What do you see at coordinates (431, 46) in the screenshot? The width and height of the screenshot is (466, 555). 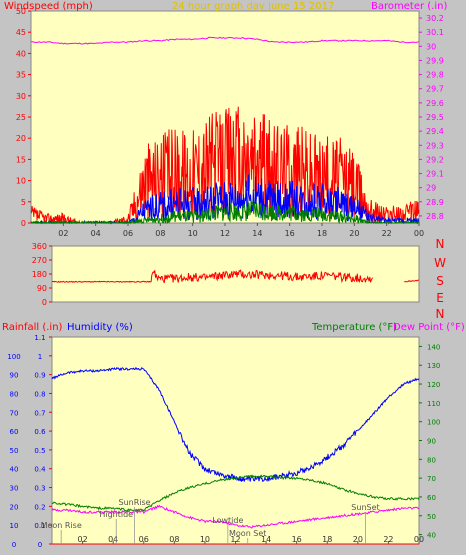 I see `barometer-tick-label: 30` at bounding box center [431, 46].